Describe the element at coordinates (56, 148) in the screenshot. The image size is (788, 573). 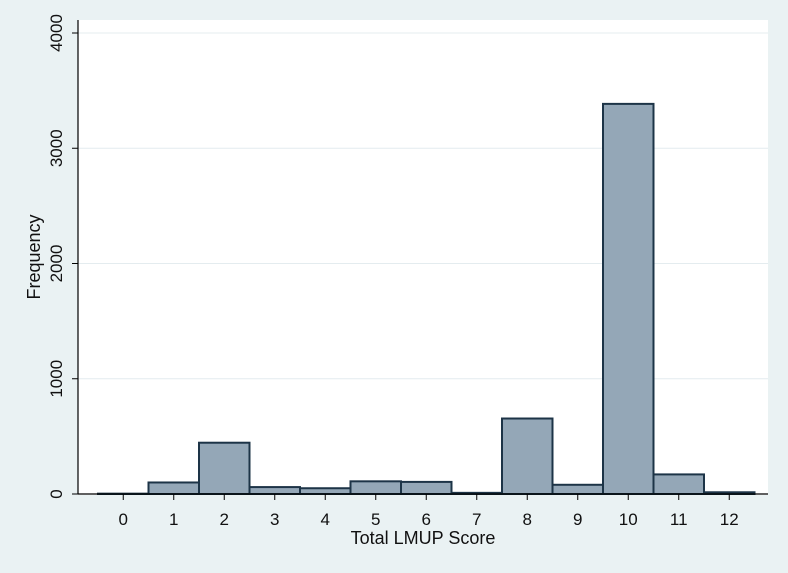
I see `y-tick-label-3: 3000` at that location.